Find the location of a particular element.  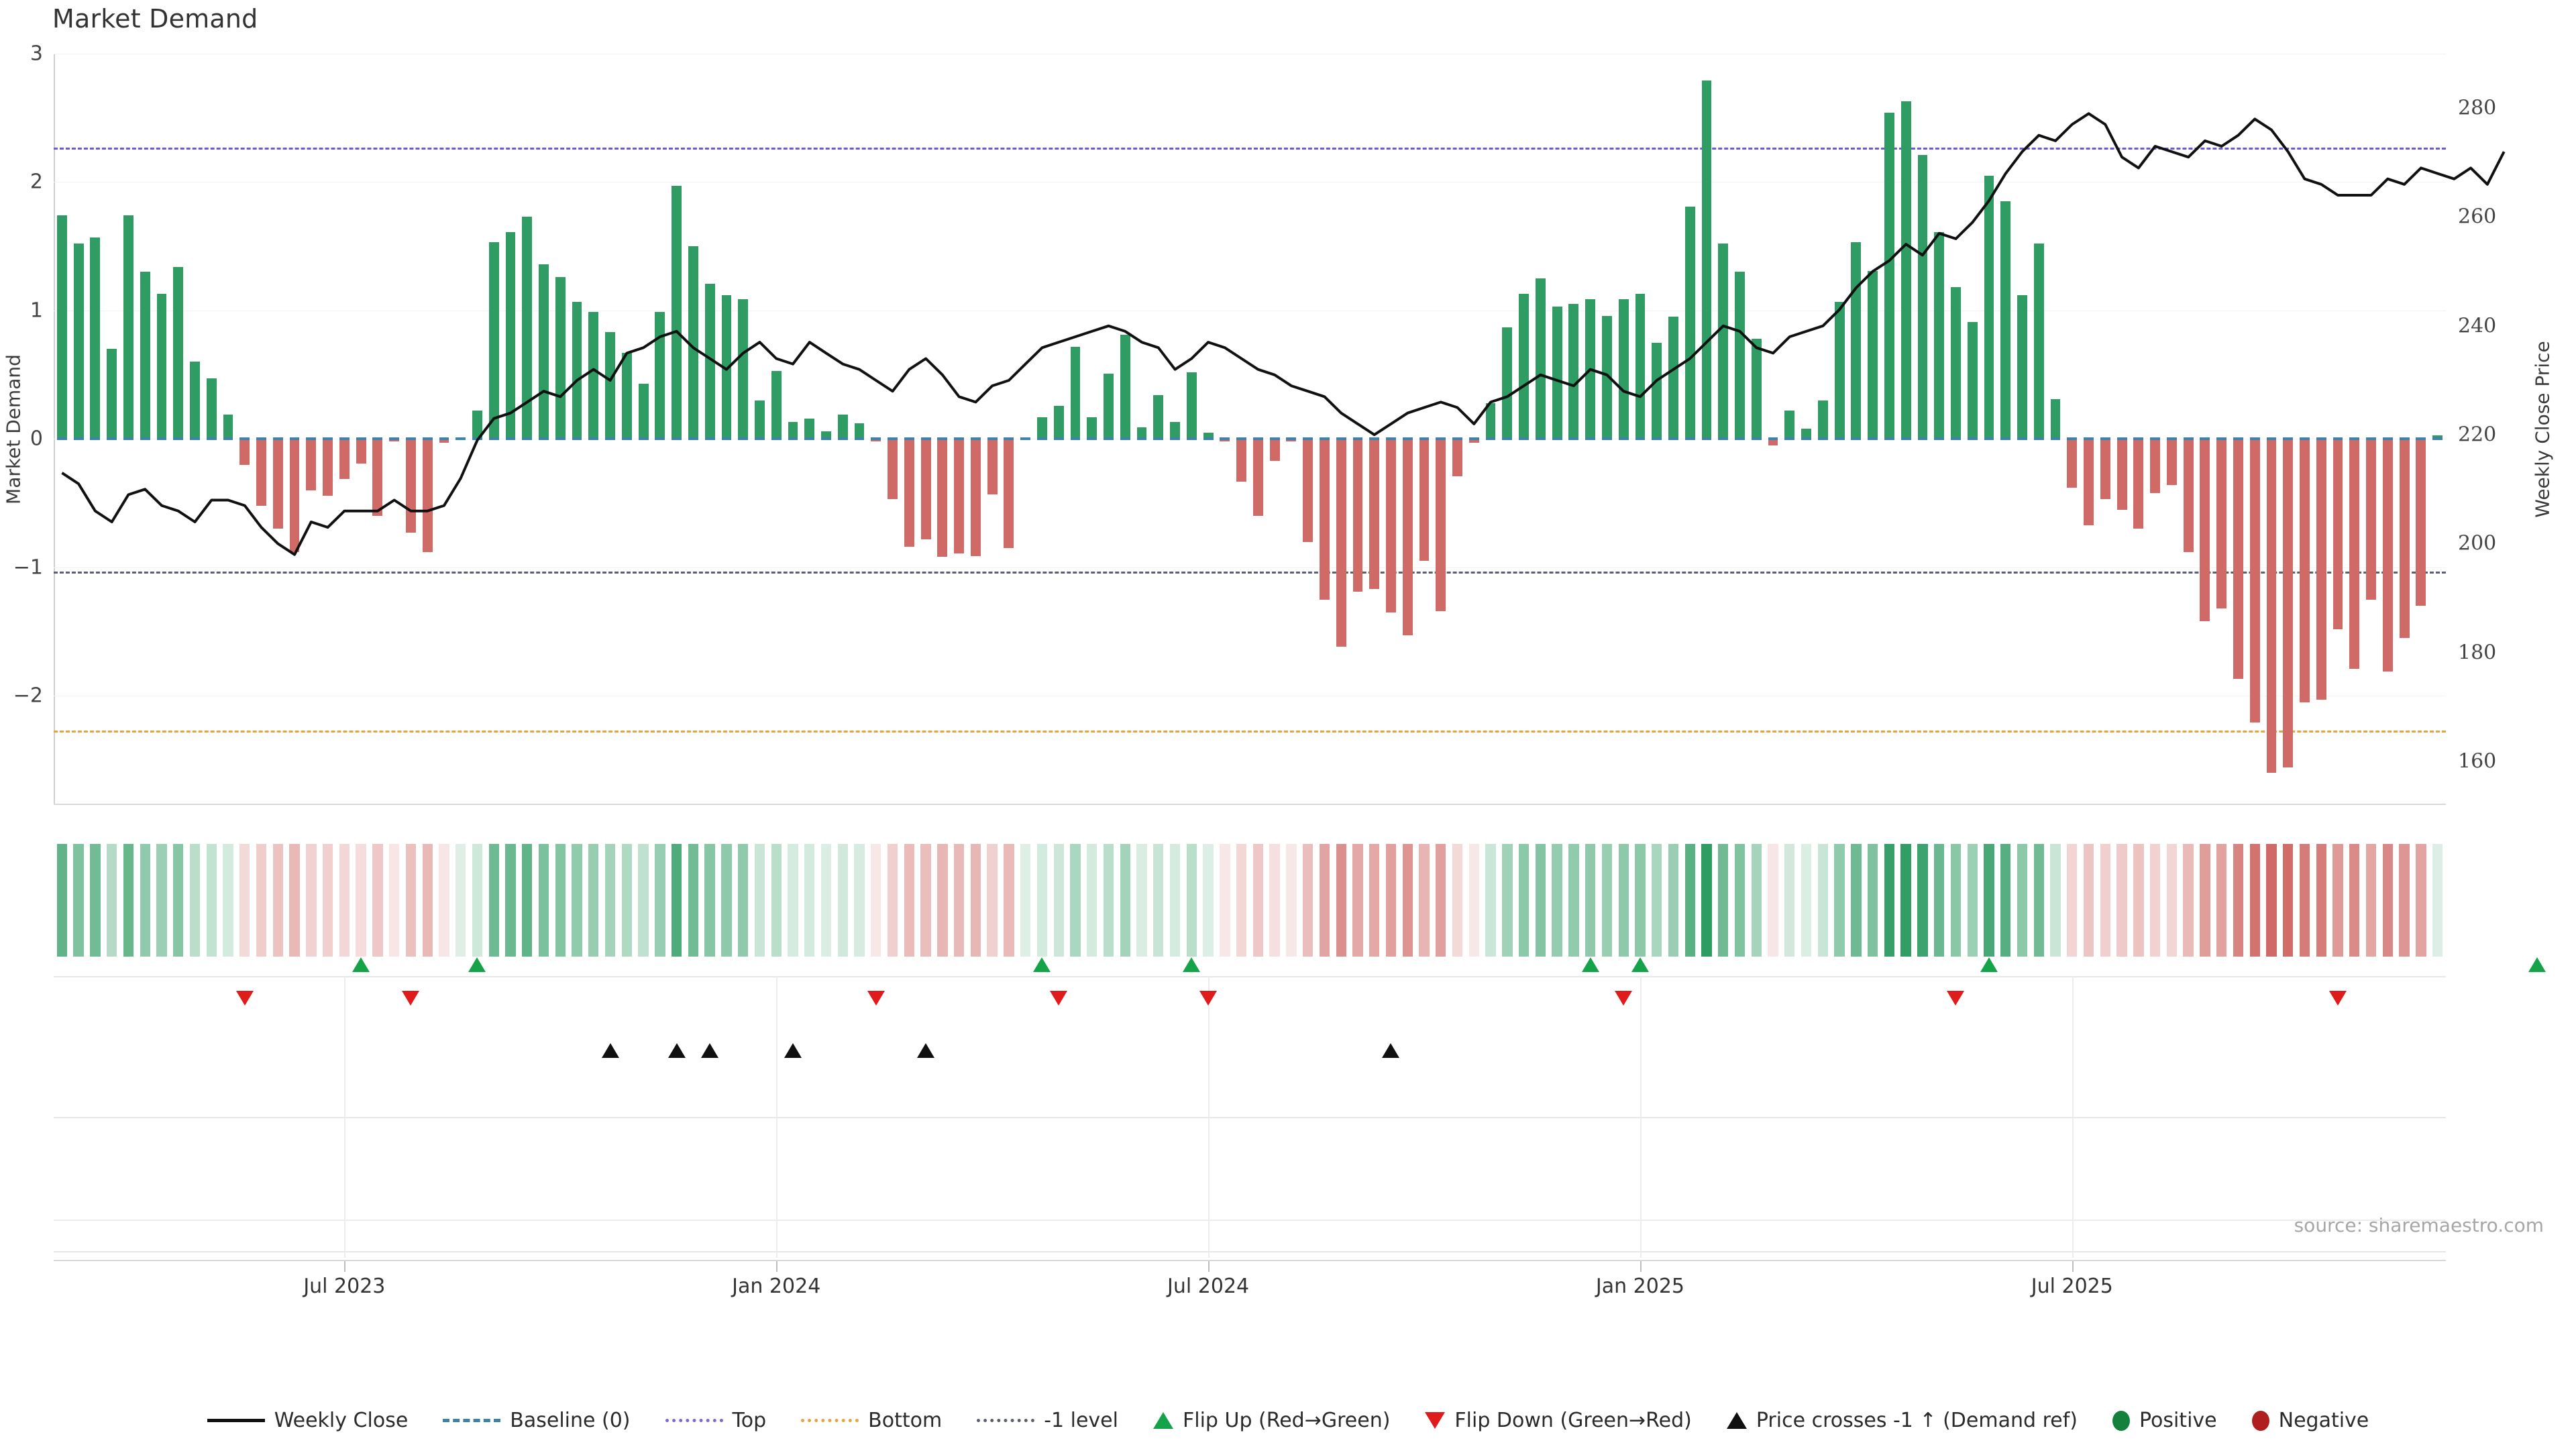

dot-red-icon is located at coordinates (2260, 1420).